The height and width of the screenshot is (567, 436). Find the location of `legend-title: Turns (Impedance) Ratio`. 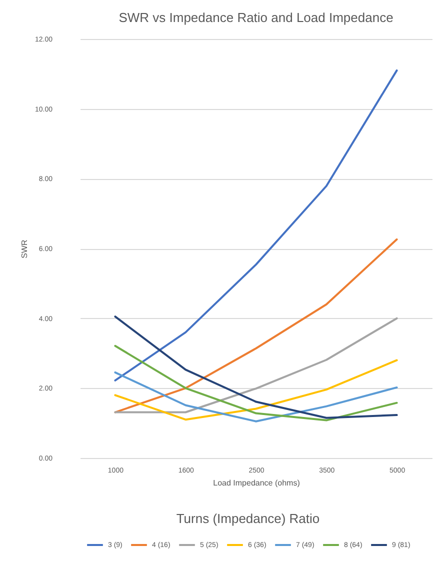

legend-title: Turns (Impedance) Ratio is located at coordinates (248, 518).